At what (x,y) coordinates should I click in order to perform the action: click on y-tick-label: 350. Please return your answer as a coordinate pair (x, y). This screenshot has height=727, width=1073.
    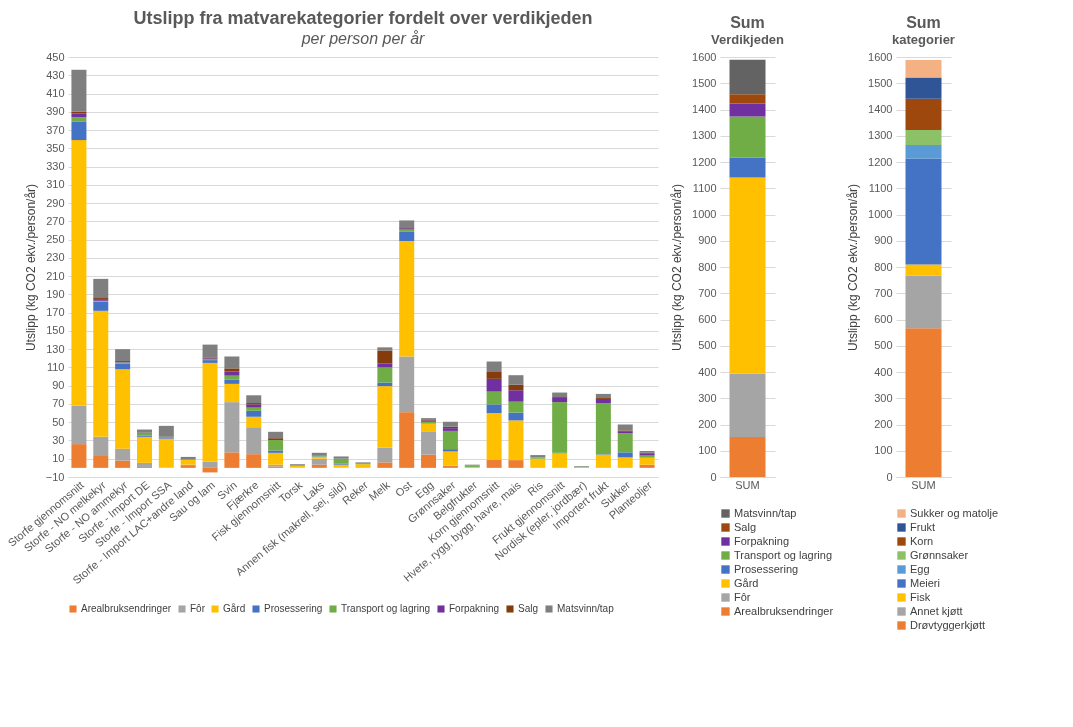
    Looking at the image, I should click on (55, 147).